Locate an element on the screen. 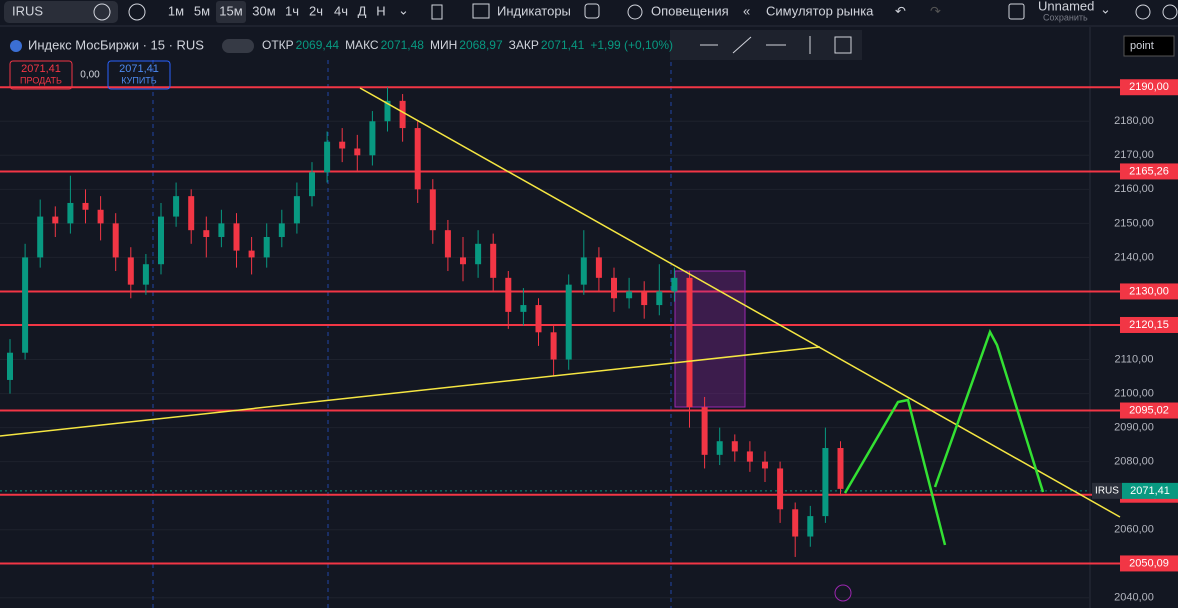 The height and width of the screenshot is (608, 1178). sell-button is located at coordinates (41, 75).